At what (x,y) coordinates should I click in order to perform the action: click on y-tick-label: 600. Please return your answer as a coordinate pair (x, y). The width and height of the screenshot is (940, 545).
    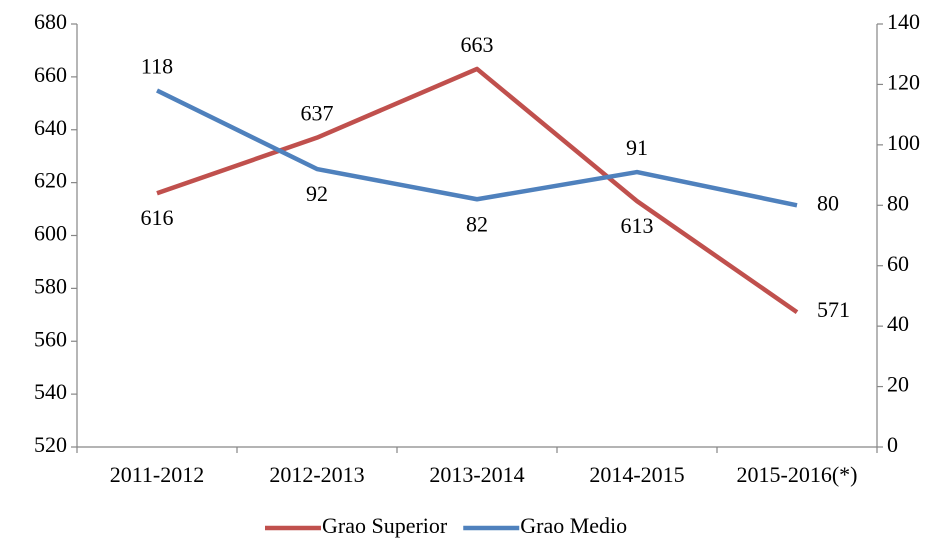
    Looking at the image, I should click on (50, 233).